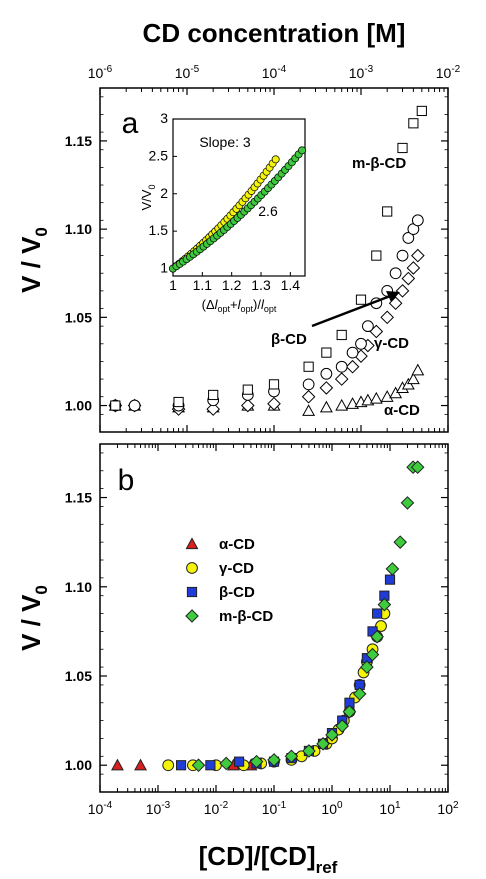 Image resolution: width=486 pixels, height=879 pixels. What do you see at coordinates (391, 343) in the screenshot?
I see `panel-a-label-gamma-cd: γ-CD` at bounding box center [391, 343].